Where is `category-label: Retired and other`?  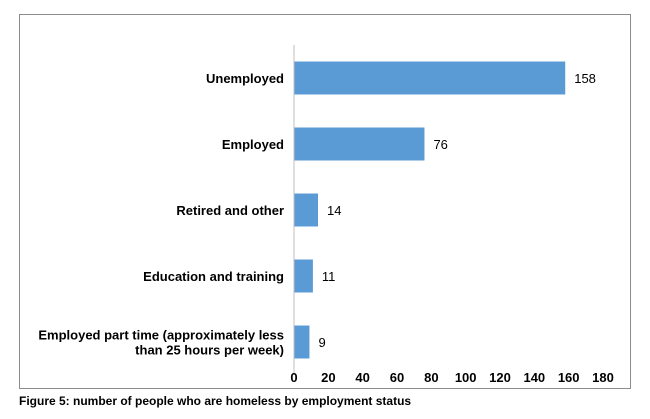
category-label: Retired and other is located at coordinates (230, 210).